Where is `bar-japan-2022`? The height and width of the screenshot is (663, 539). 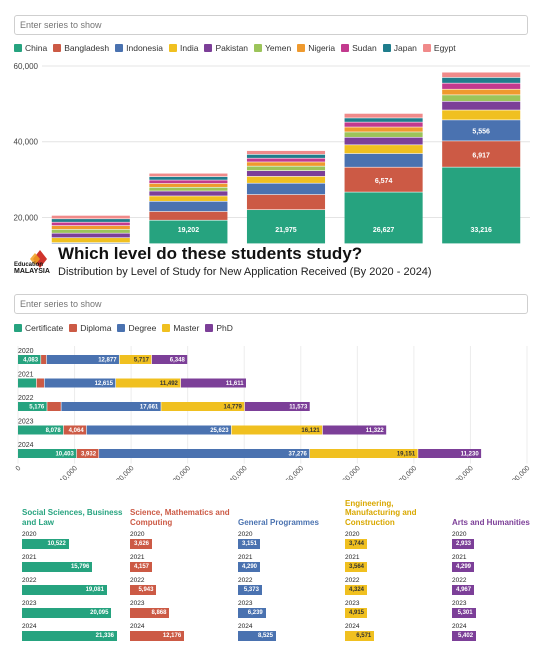 bar-japan-2022 is located at coordinates (286, 156).